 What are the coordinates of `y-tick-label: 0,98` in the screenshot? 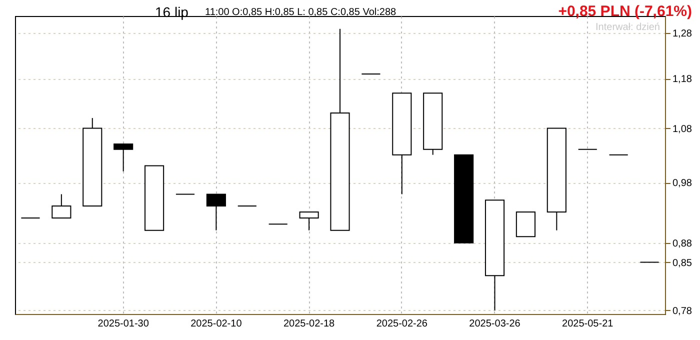 It's located at (682, 184).